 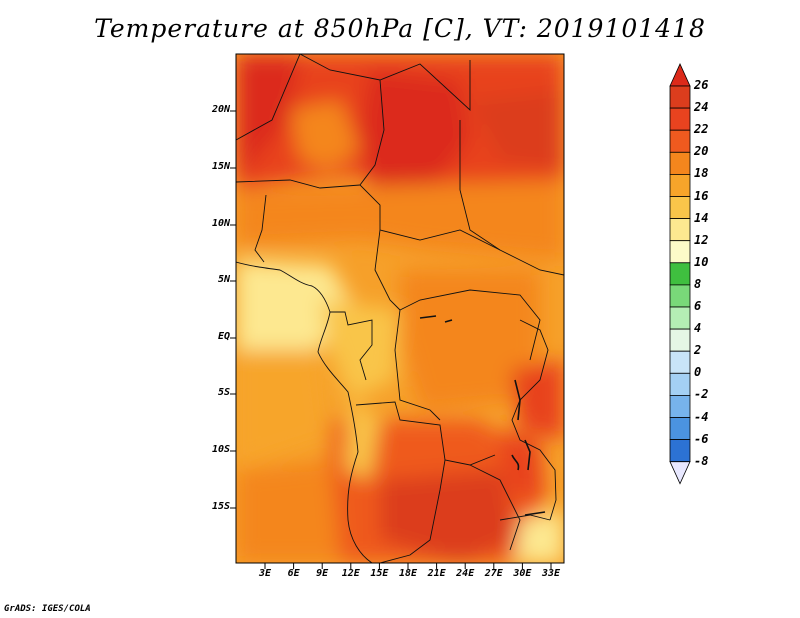 I want to click on colorbar-label: 12, so click(x=701, y=239).